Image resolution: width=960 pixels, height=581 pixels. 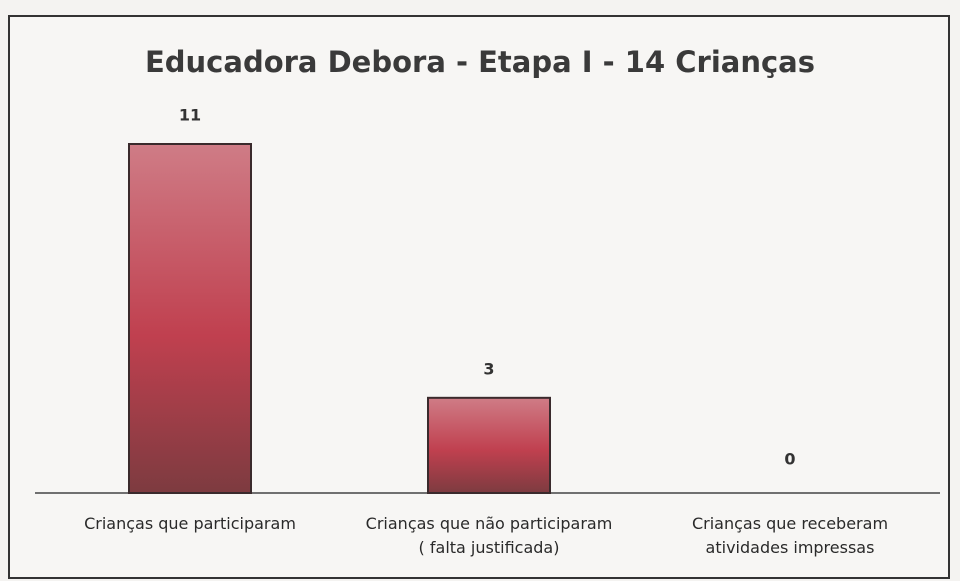 I want to click on data-label: 3, so click(x=488, y=368).